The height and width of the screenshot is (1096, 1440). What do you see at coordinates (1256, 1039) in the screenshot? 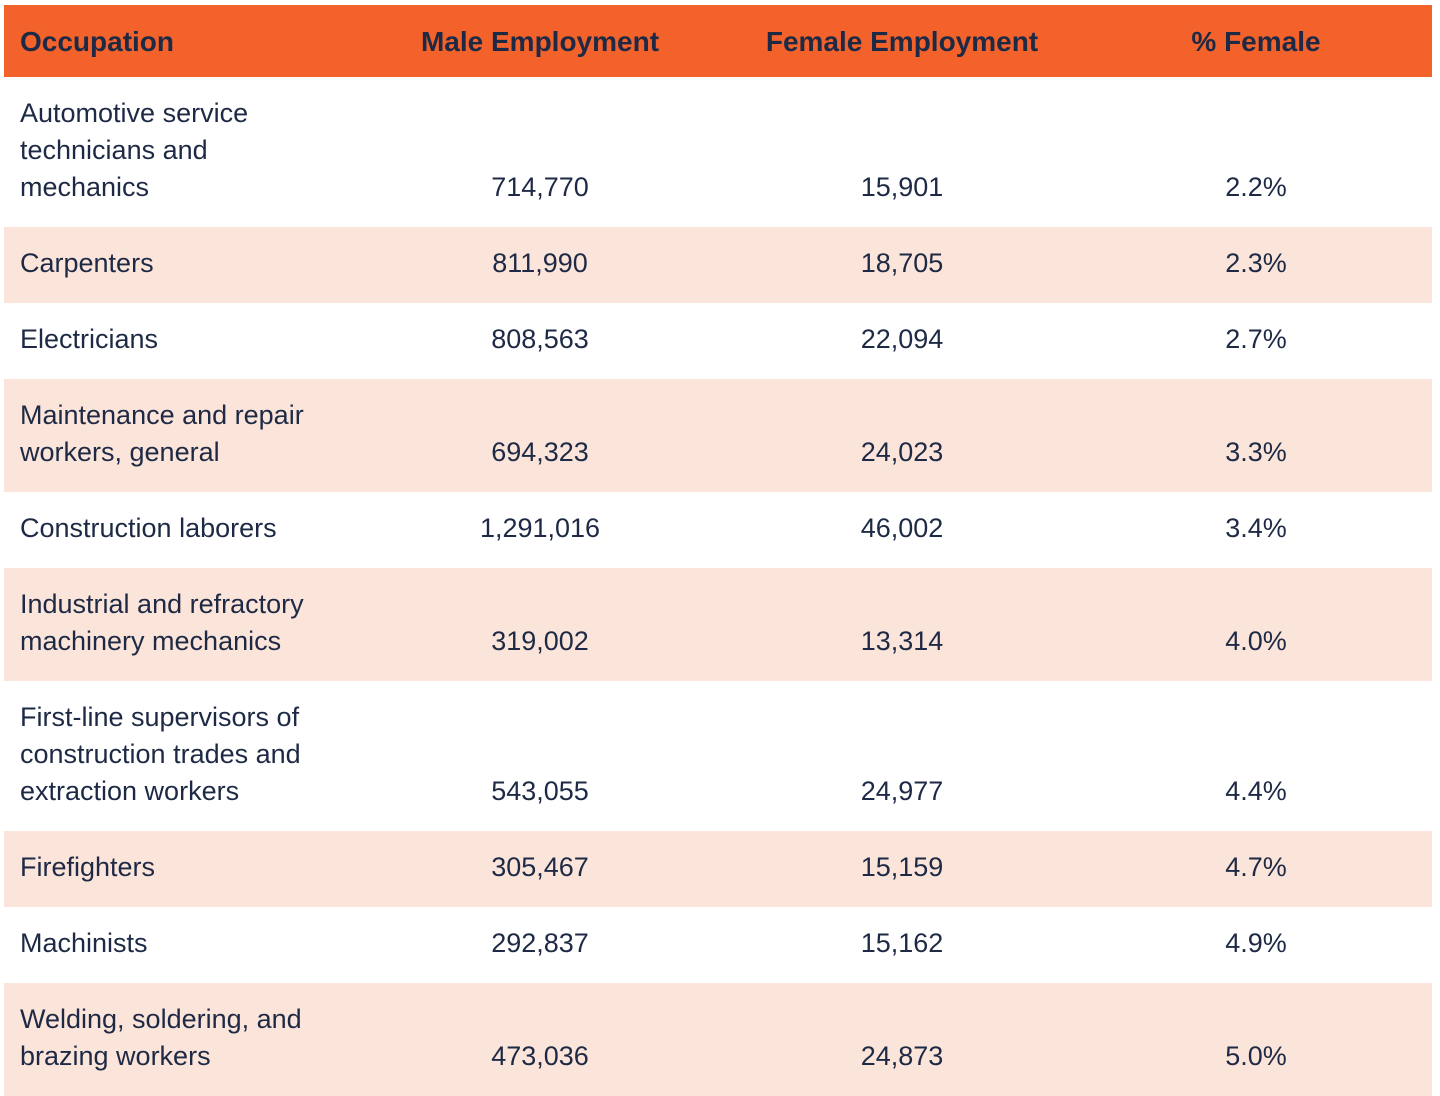
I see `pct-female-cell: 5.0%` at bounding box center [1256, 1039].